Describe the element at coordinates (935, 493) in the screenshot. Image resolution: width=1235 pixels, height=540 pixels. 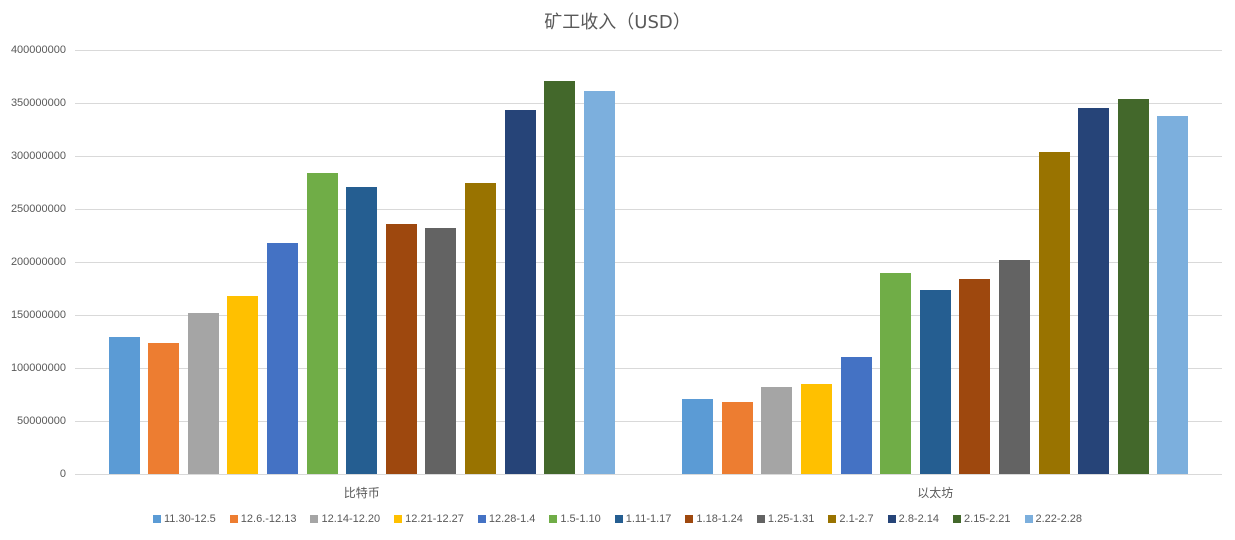
I see `x-category-label: 以太坊` at that location.